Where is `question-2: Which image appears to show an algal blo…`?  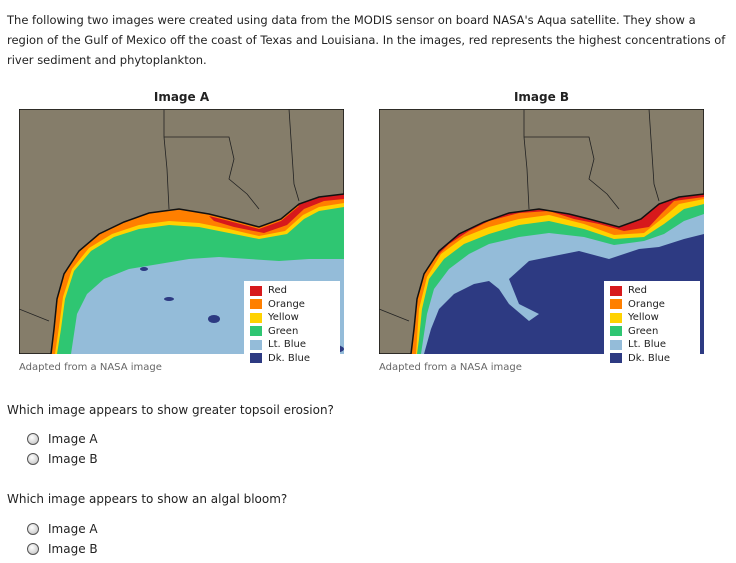 question-2: Which image appears to show an algal blo… is located at coordinates (147, 499).